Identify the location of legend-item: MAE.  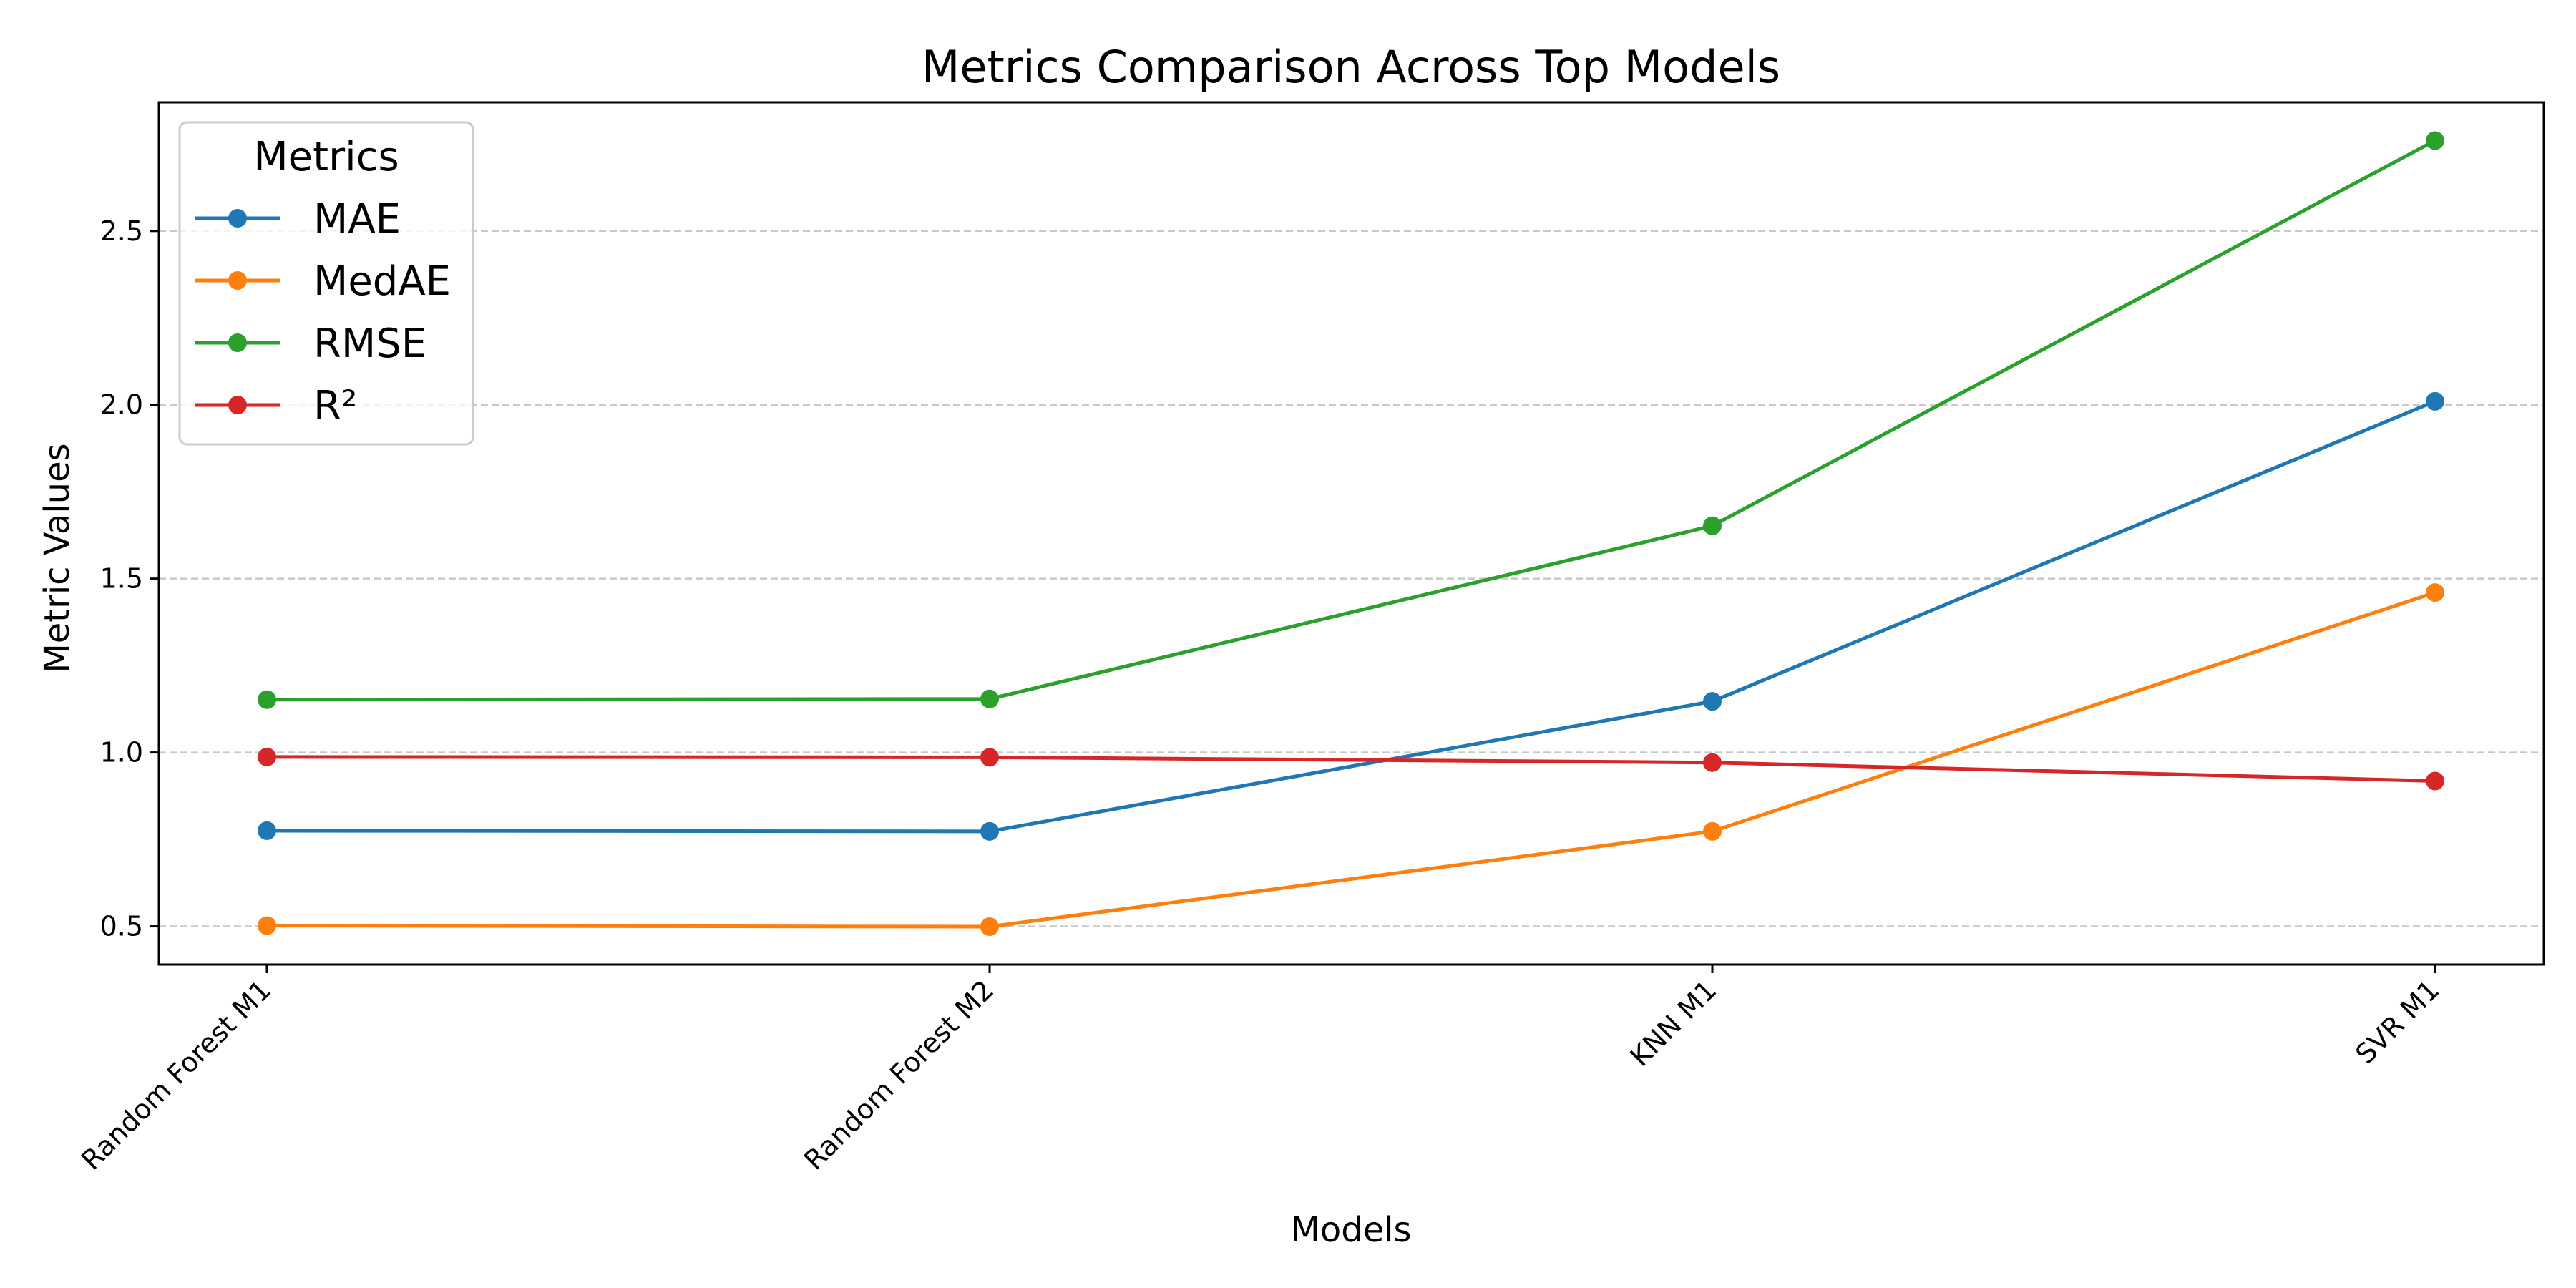
(298, 219).